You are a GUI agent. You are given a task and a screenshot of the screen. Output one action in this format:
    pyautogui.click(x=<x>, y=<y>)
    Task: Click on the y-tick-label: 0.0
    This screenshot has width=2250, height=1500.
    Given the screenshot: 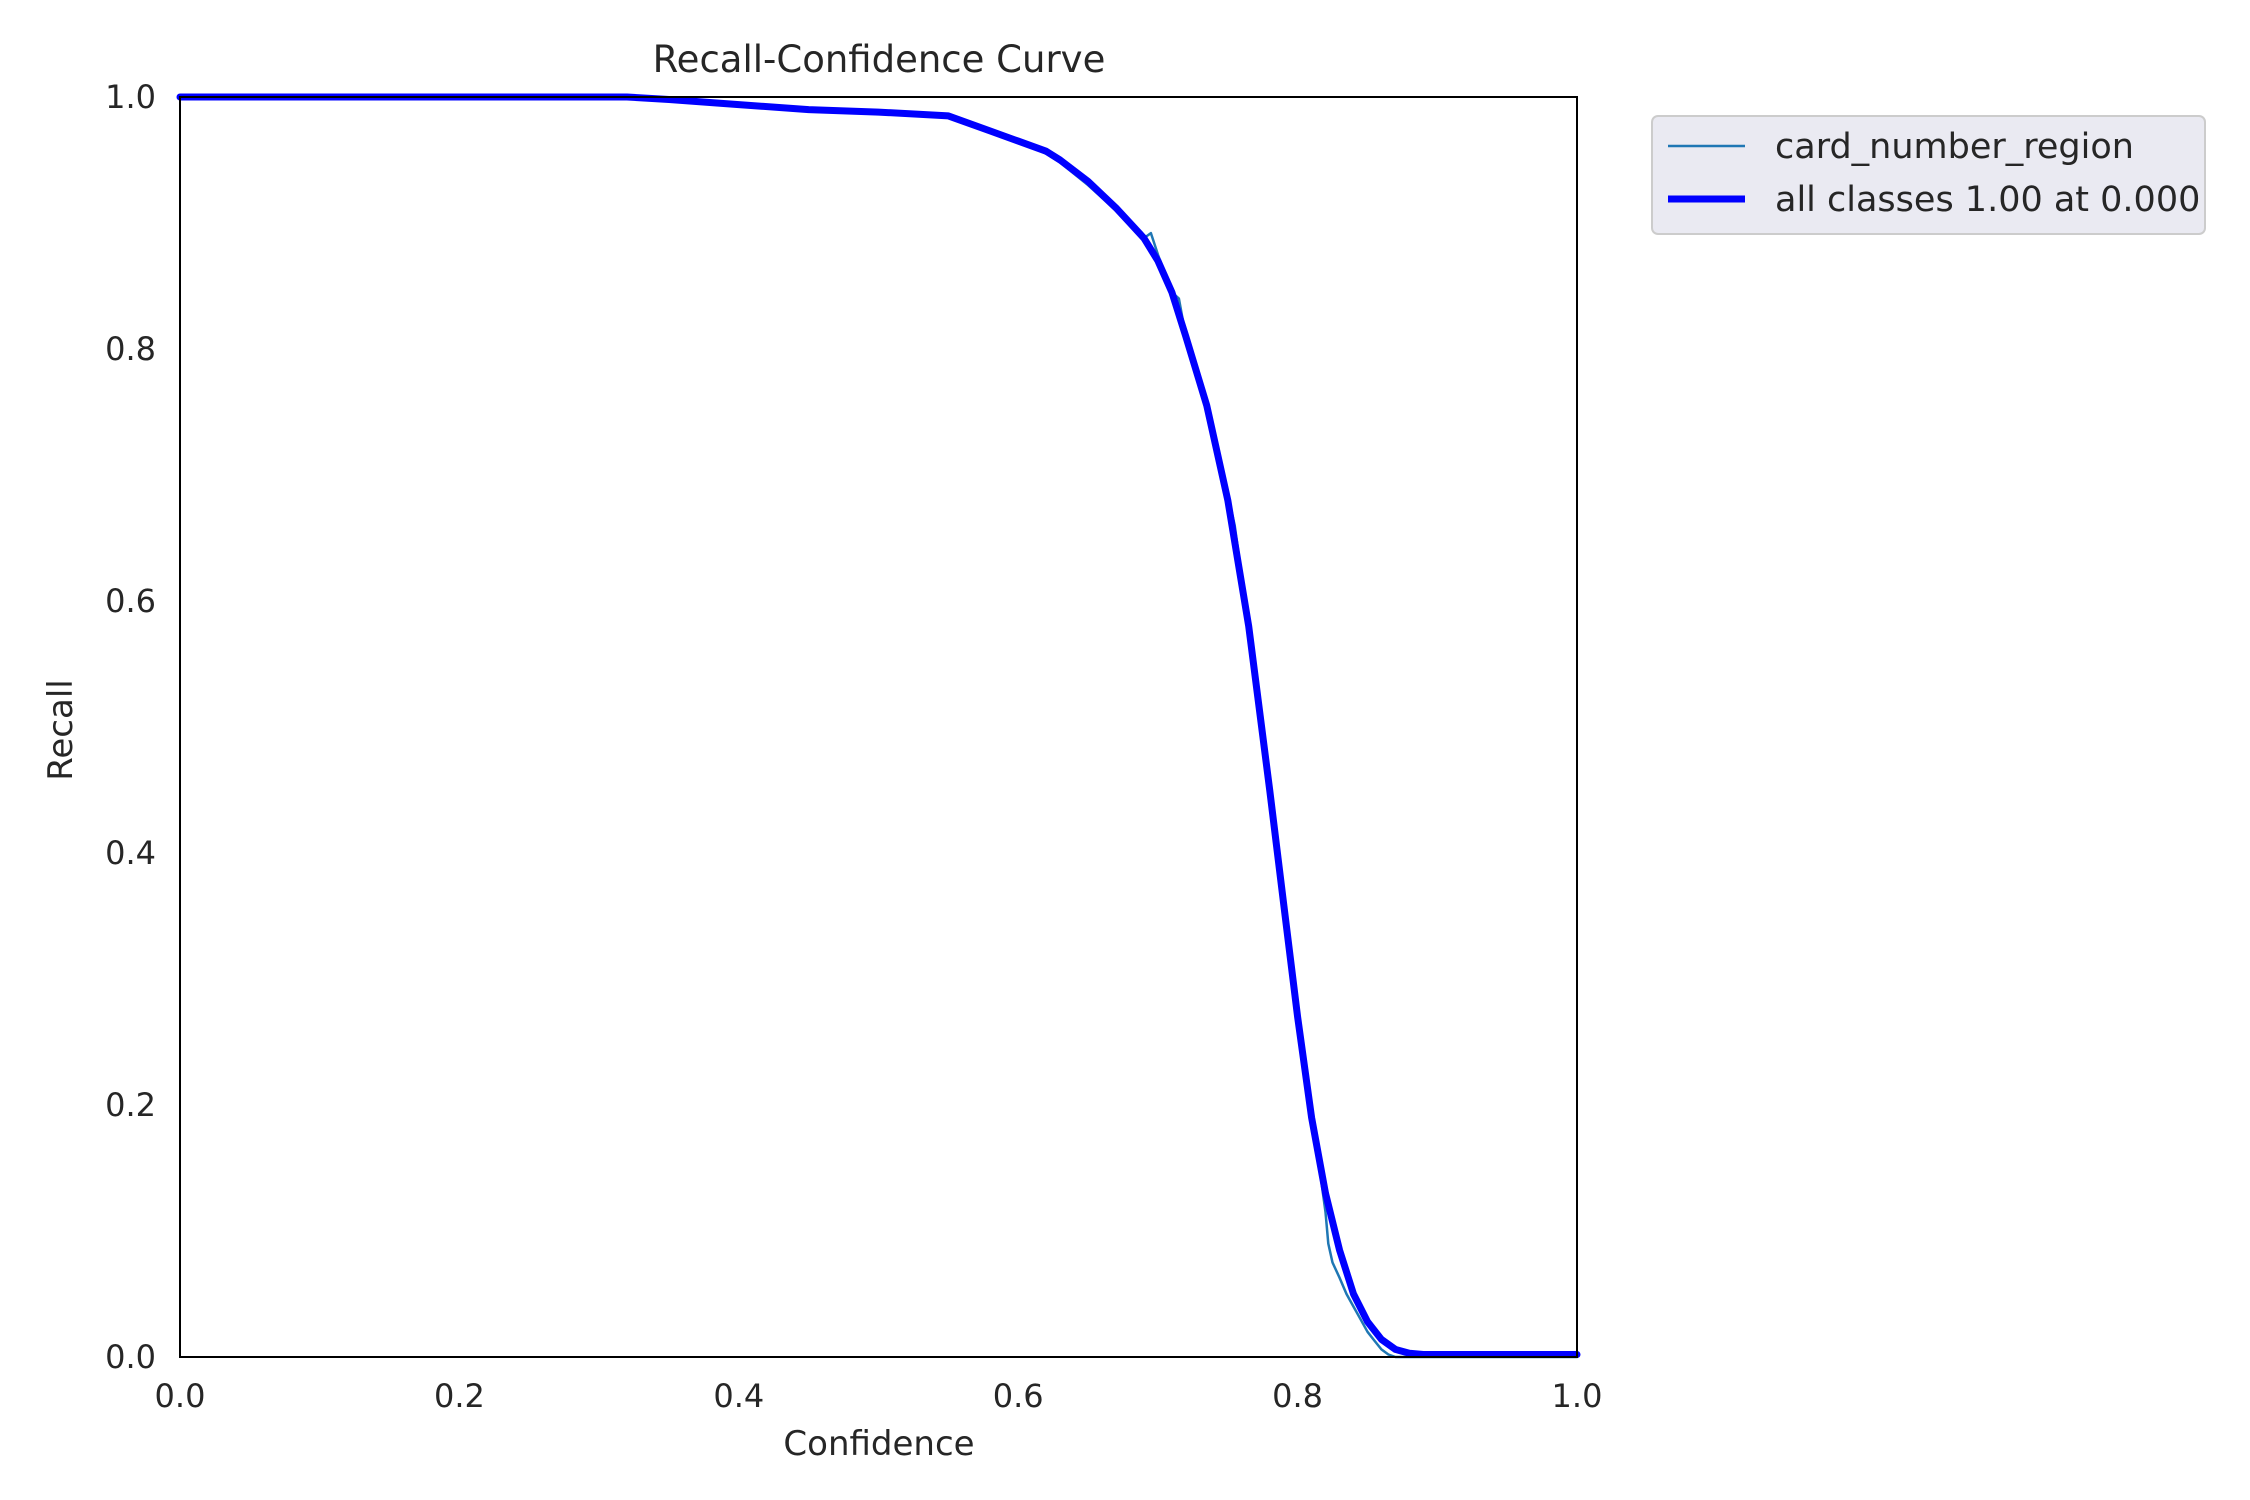 What is the action you would take?
    pyautogui.click(x=130, y=1357)
    